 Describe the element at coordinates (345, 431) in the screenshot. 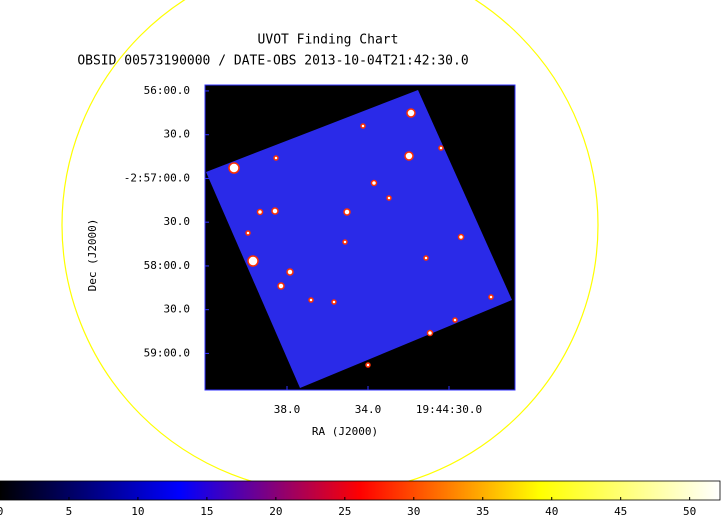

I see `x-axis-label: RA (J2000)` at that location.